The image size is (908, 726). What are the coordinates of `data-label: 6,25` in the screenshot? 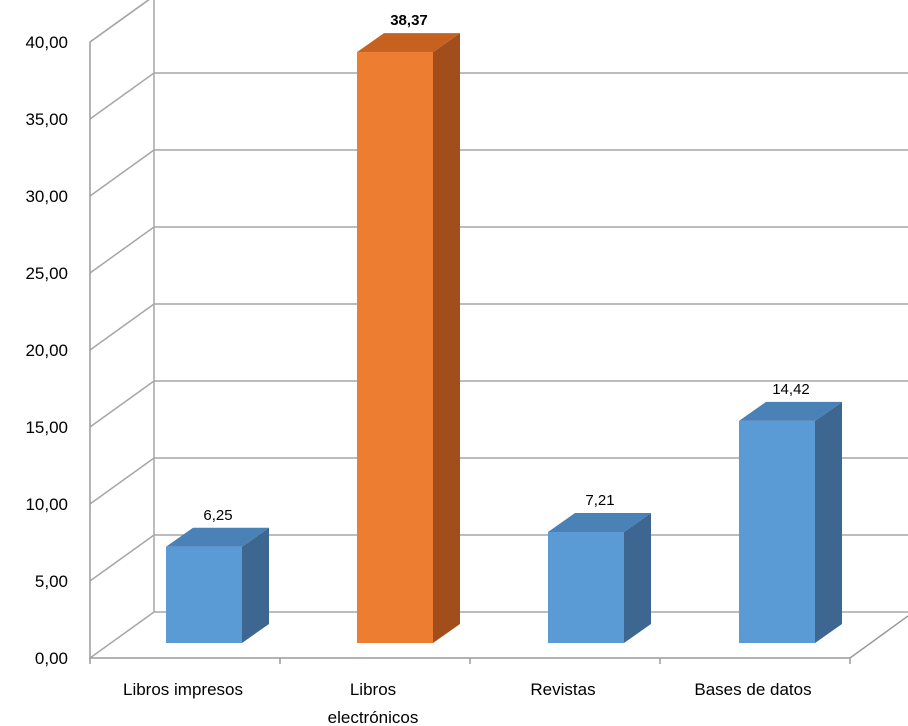 It's located at (217, 515).